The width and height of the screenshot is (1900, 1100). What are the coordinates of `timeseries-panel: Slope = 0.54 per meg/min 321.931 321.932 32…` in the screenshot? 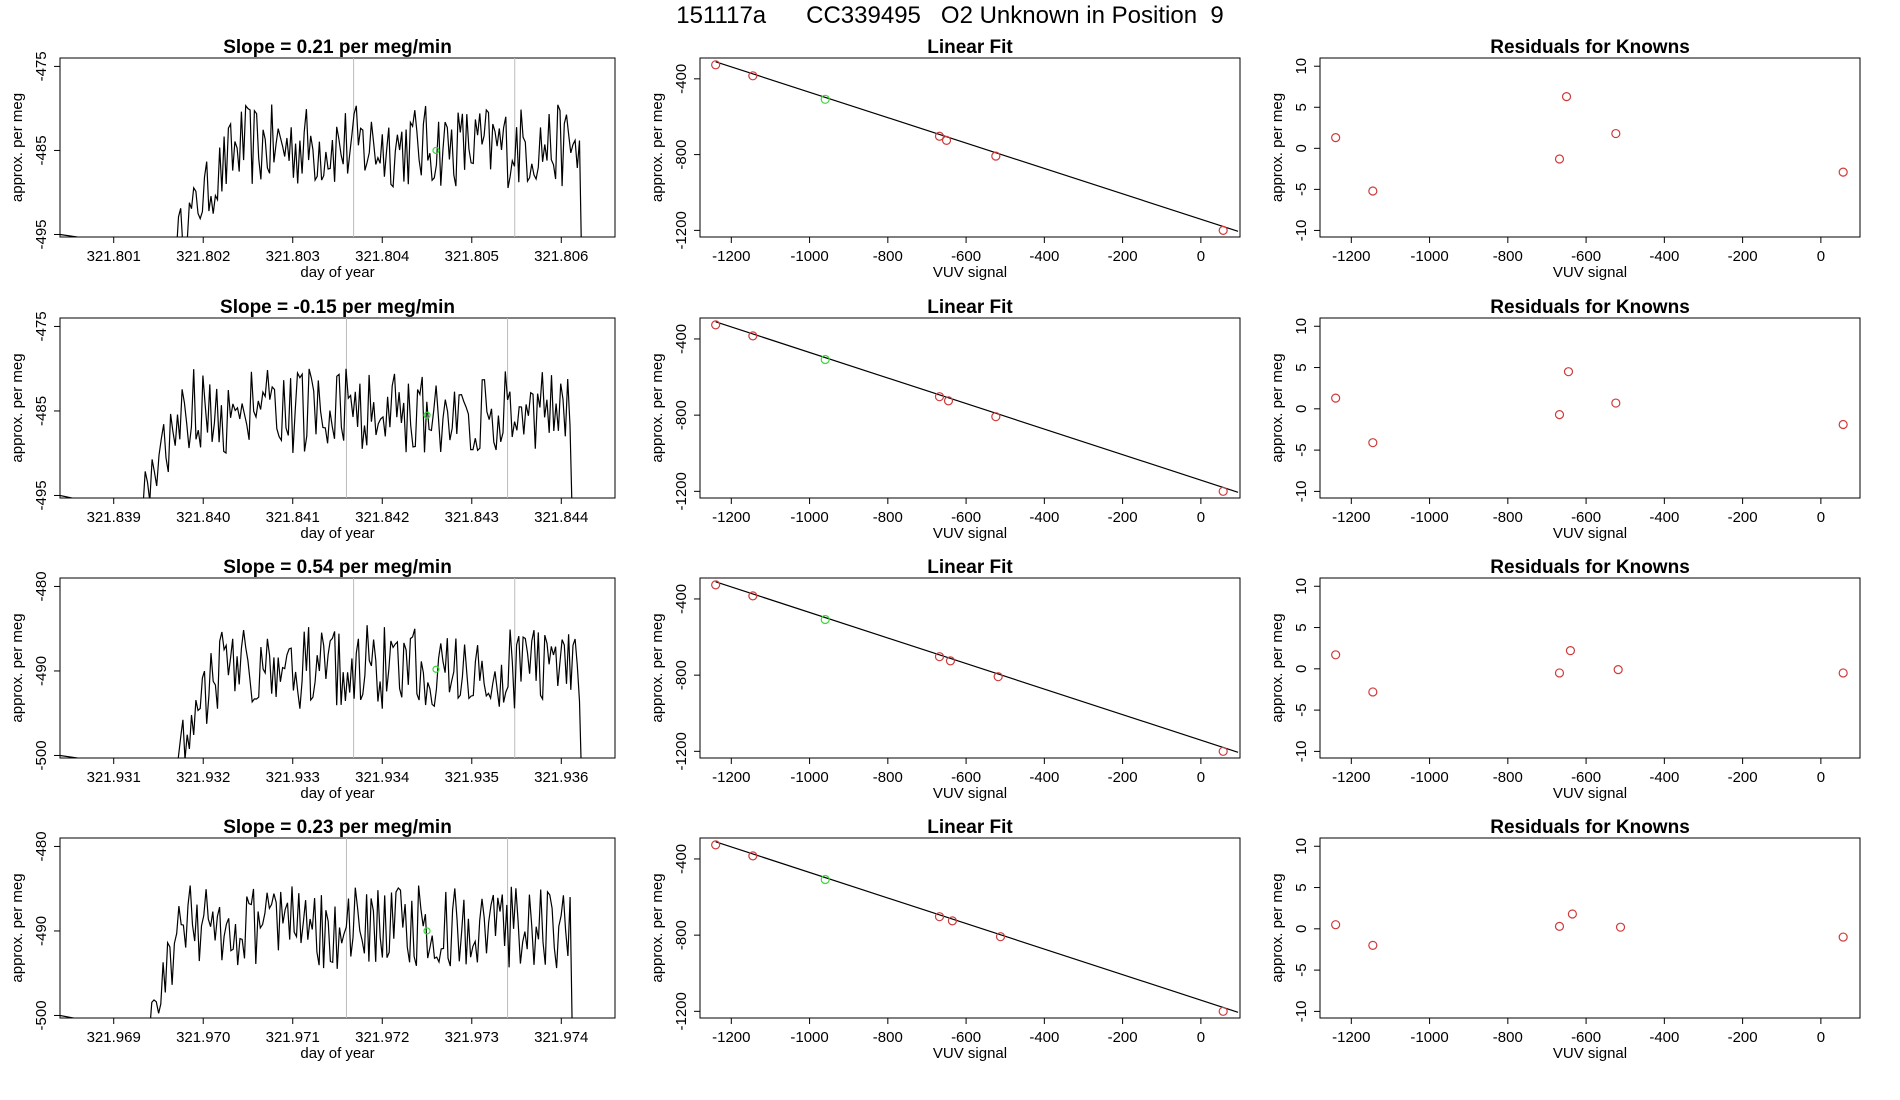 It's located at (312, 679).